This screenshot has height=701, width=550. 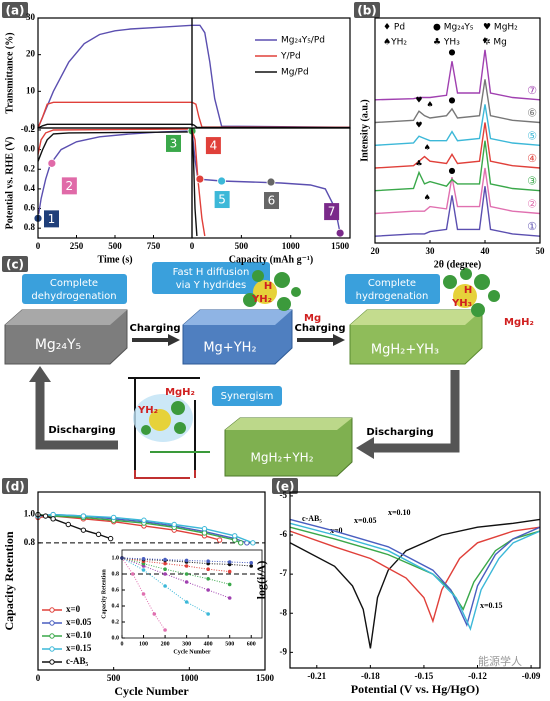 I want to click on legend-label: x=0.05, so click(x=79, y=622).